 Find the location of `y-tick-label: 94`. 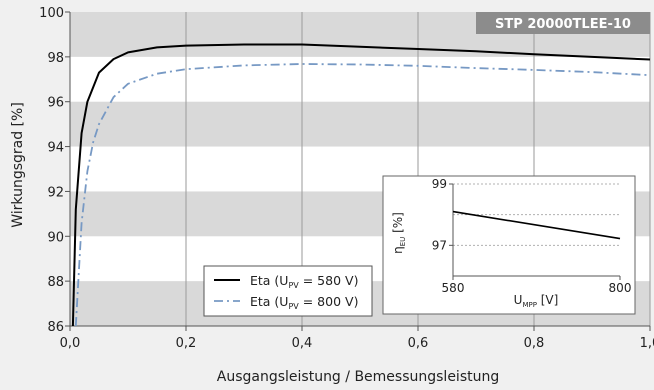

y-tick-label: 94 is located at coordinates (55, 148).